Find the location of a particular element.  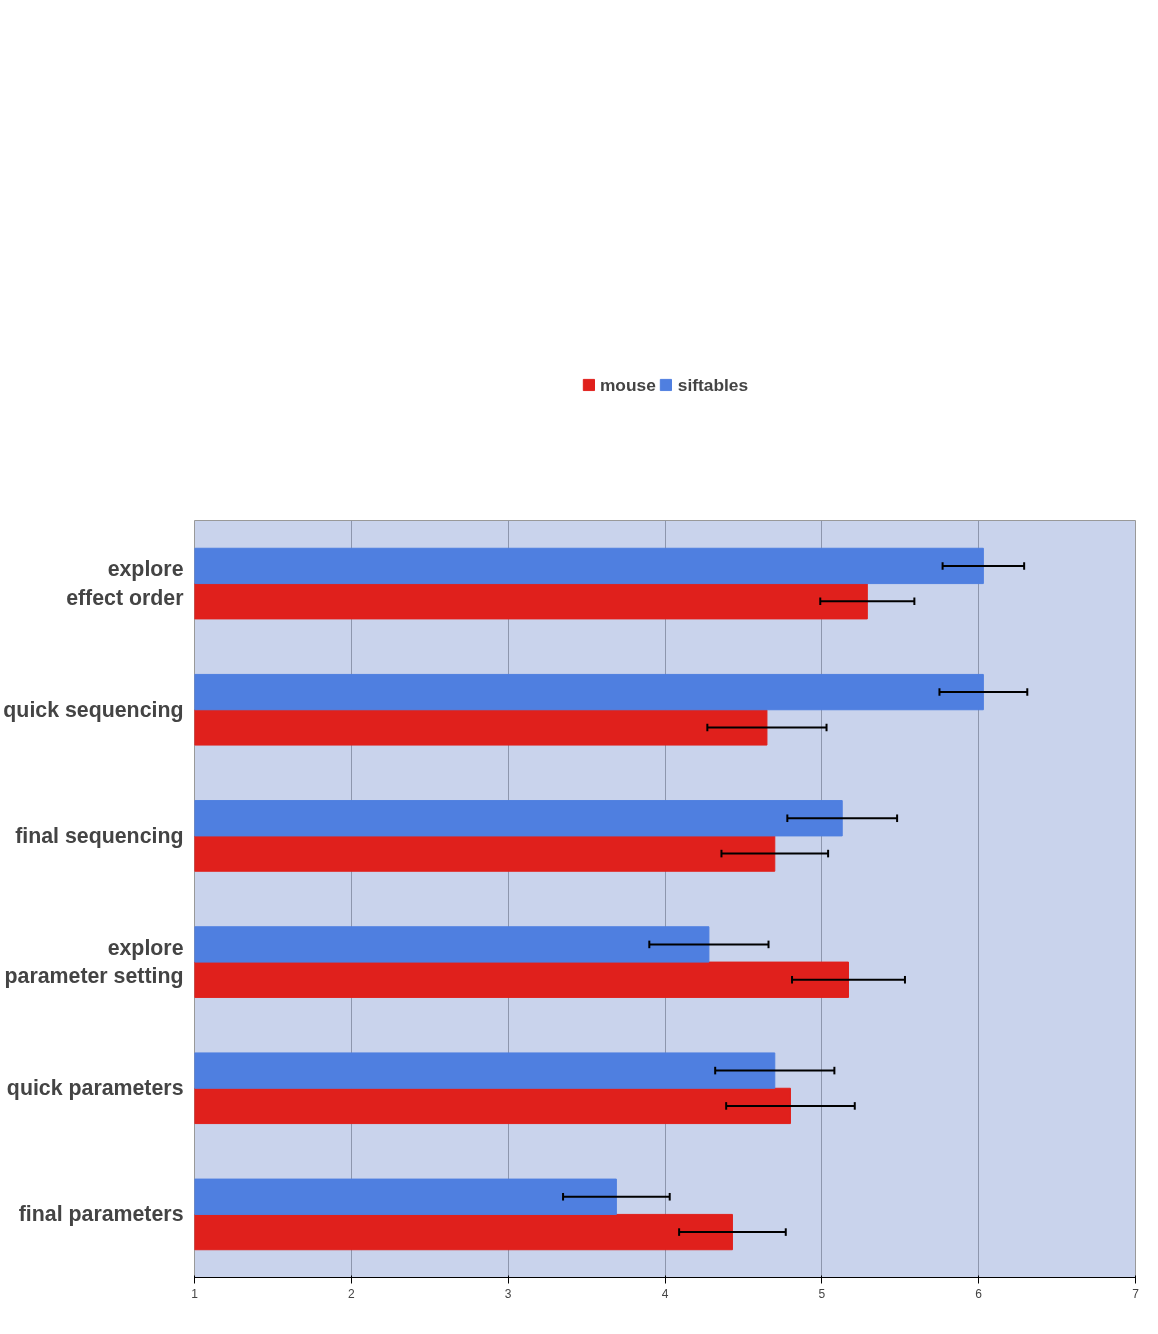

y-tick-label: final parameters is located at coordinates (101, 1214).